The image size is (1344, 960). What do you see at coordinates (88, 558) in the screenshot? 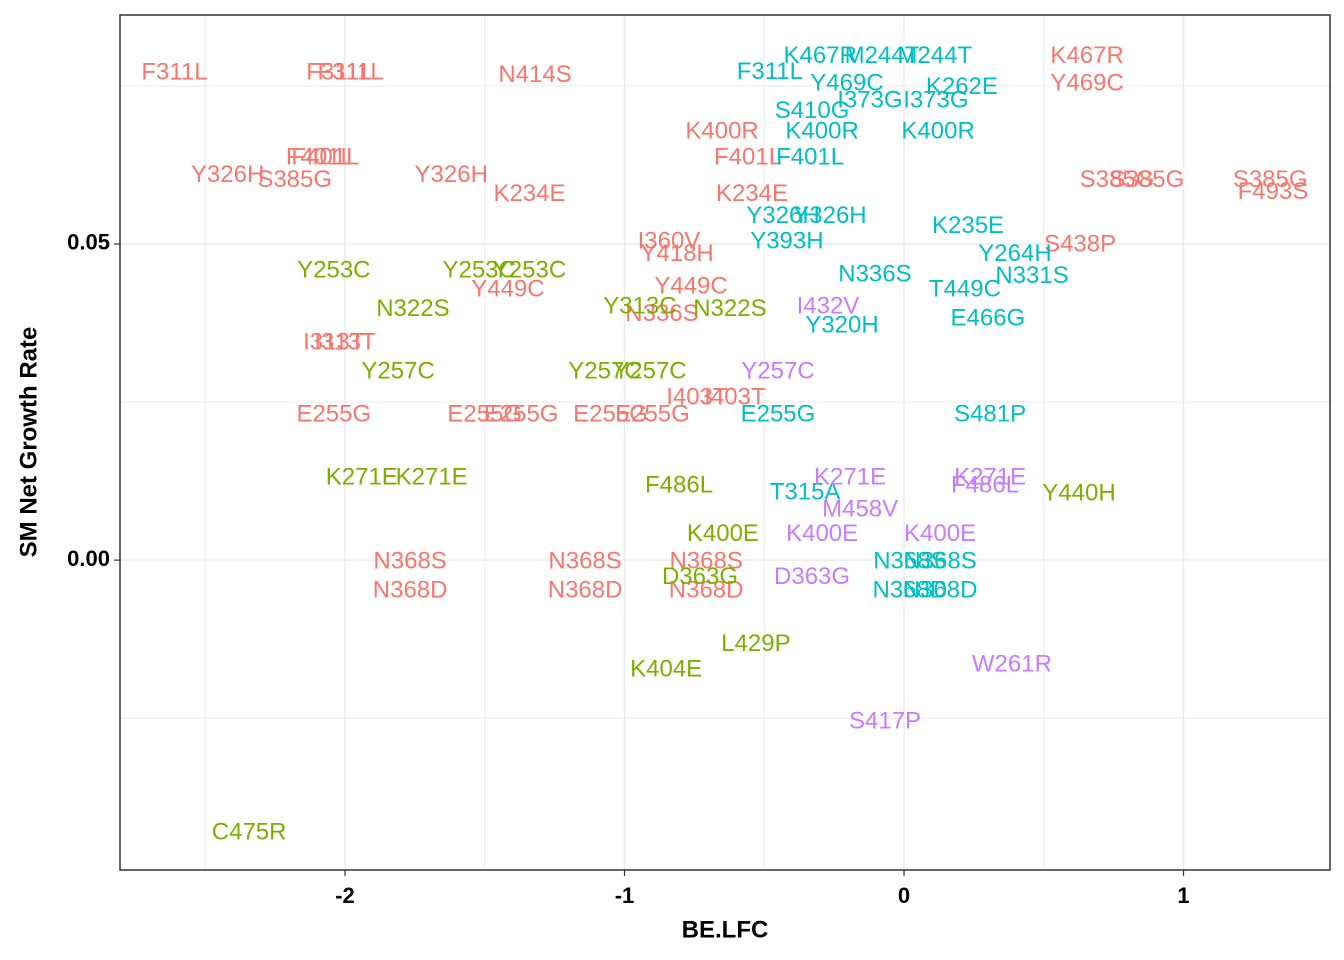
I see `y-tick-label: 0.00` at bounding box center [88, 558].